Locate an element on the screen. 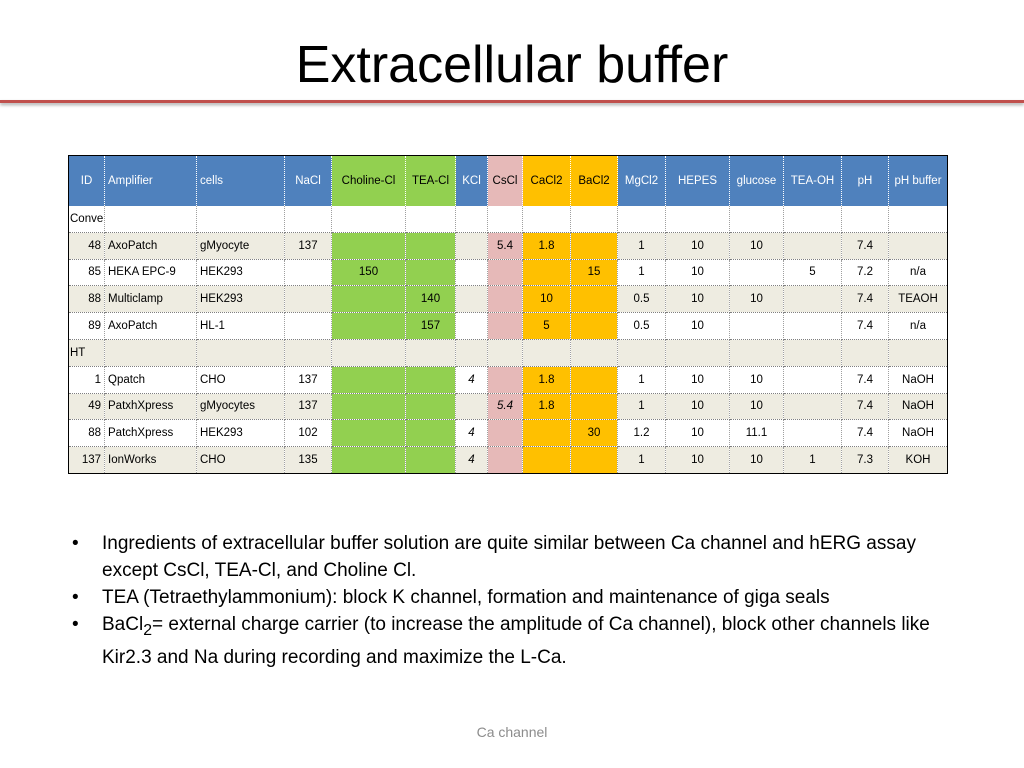 Image resolution: width=1024 pixels, height=768 pixels. cell-nacl: 102 is located at coordinates (308, 433).